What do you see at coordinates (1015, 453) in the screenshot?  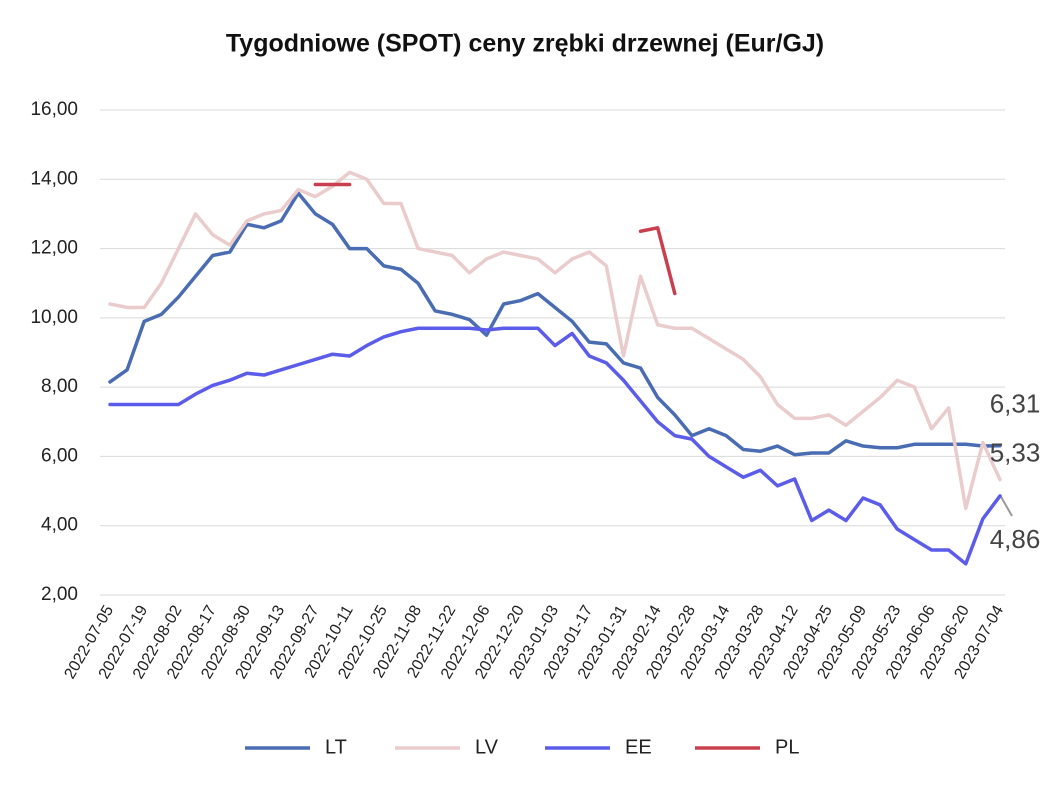 I see `data-label: 5,33` at bounding box center [1015, 453].